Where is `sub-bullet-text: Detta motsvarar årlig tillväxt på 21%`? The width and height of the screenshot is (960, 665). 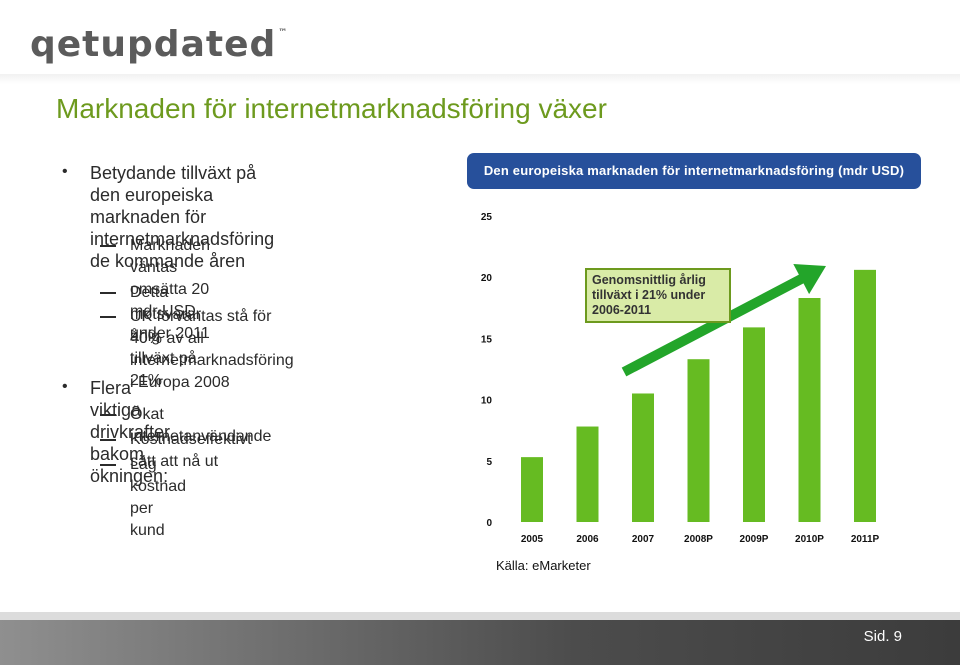
sub-bullet-text: Detta motsvarar årlig tillväxt på 21% is located at coordinates (166, 336).